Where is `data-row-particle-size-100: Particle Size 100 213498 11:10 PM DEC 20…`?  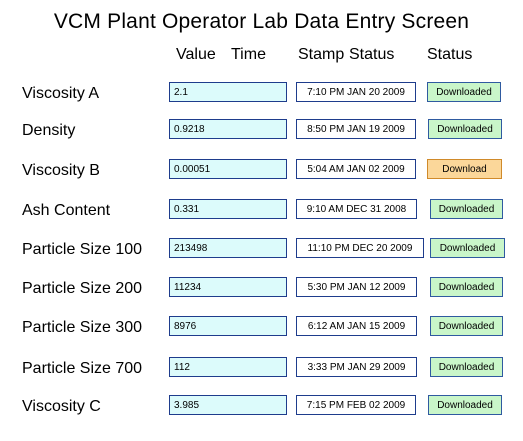
data-row-particle-size-100: Particle Size 100 213498 11:10 PM DEC 20… is located at coordinates (261, 251).